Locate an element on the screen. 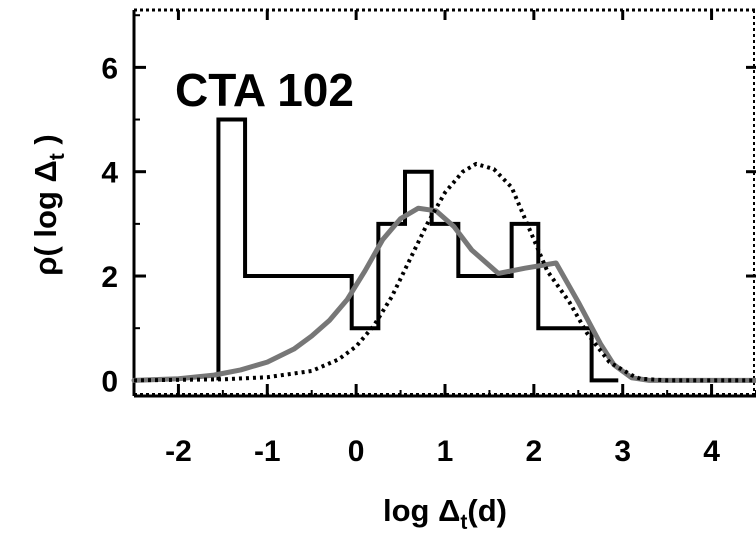 The height and width of the screenshot is (534, 756). x-tick-label: 3 is located at coordinates (622, 451).